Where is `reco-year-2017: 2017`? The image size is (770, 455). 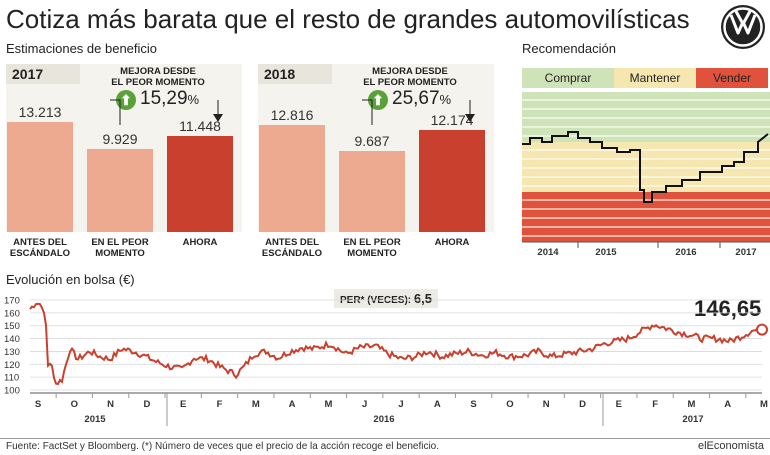
reco-year-2017: 2017 is located at coordinates (745, 252).